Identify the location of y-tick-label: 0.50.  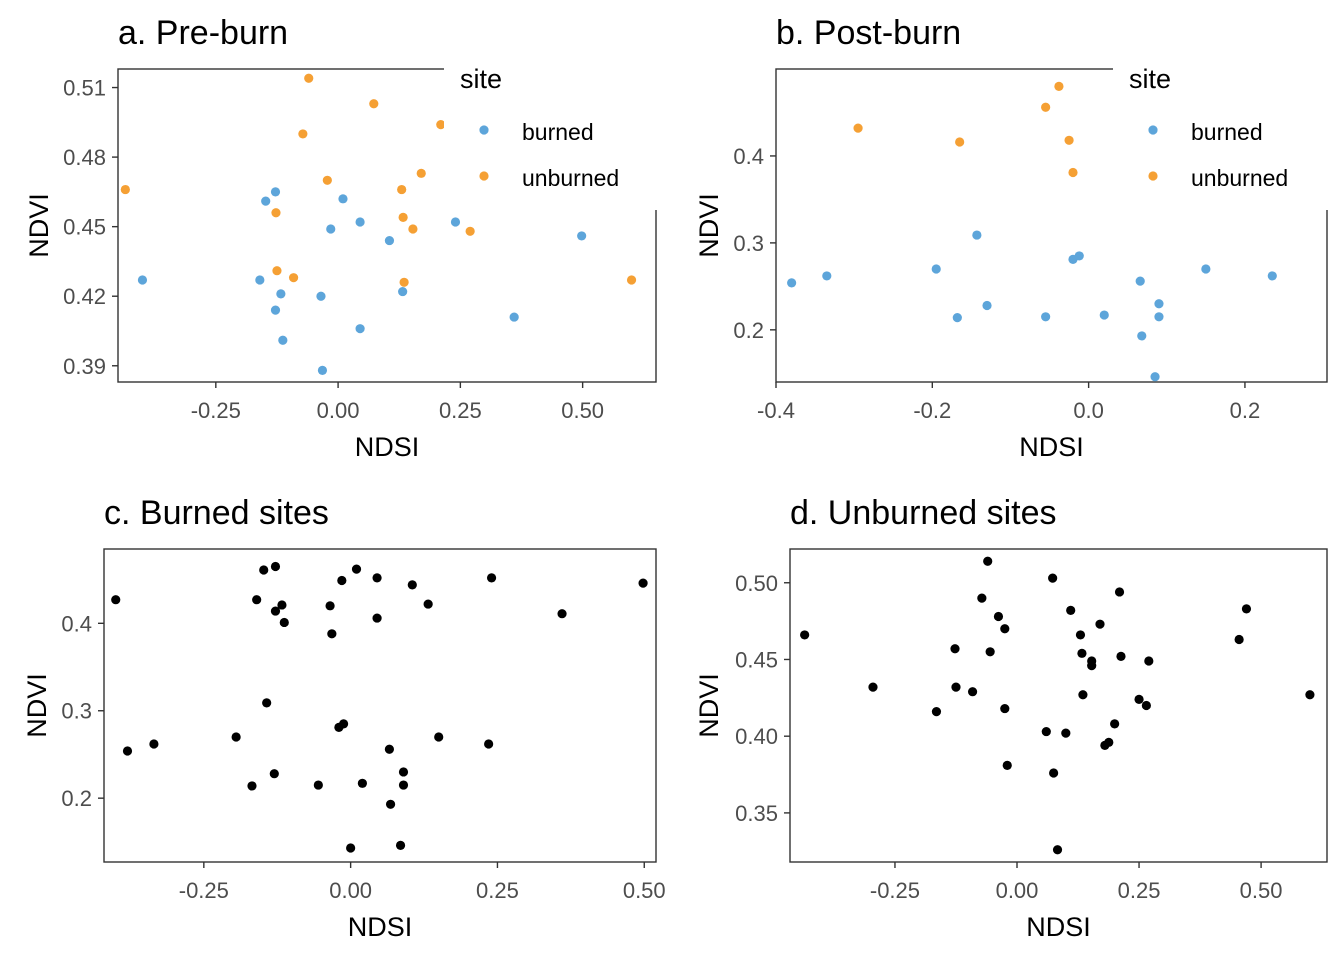
(756, 583).